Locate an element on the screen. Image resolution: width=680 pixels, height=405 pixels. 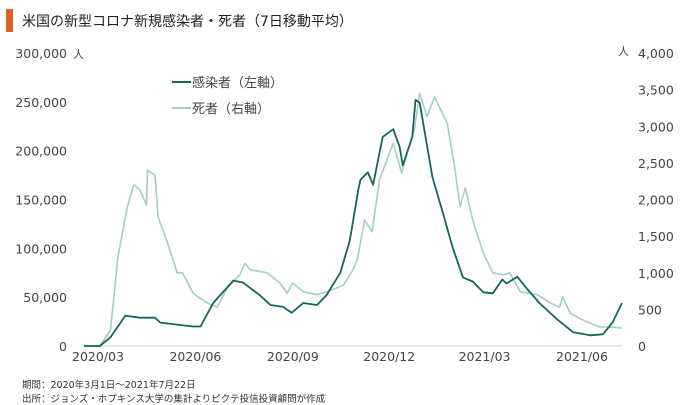
source-note: 出所：ジョンズ・ホプキンス大学の集計よりピクテ投信投資顧問が作成 is located at coordinates (174, 399).